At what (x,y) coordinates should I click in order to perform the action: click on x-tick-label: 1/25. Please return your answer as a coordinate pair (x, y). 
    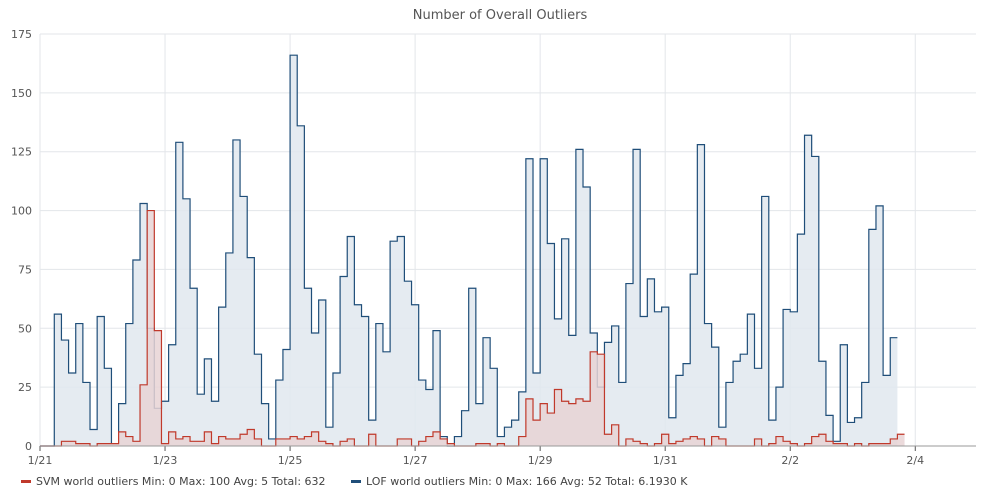
    Looking at the image, I should click on (290, 460).